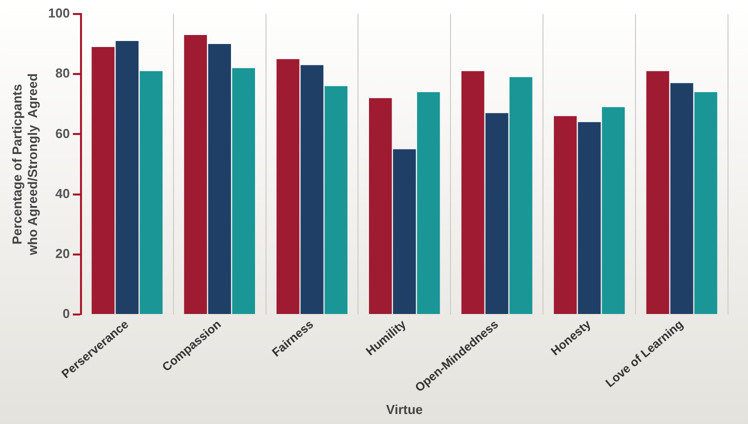  I want to click on y-tick-label: 40, so click(62, 193).